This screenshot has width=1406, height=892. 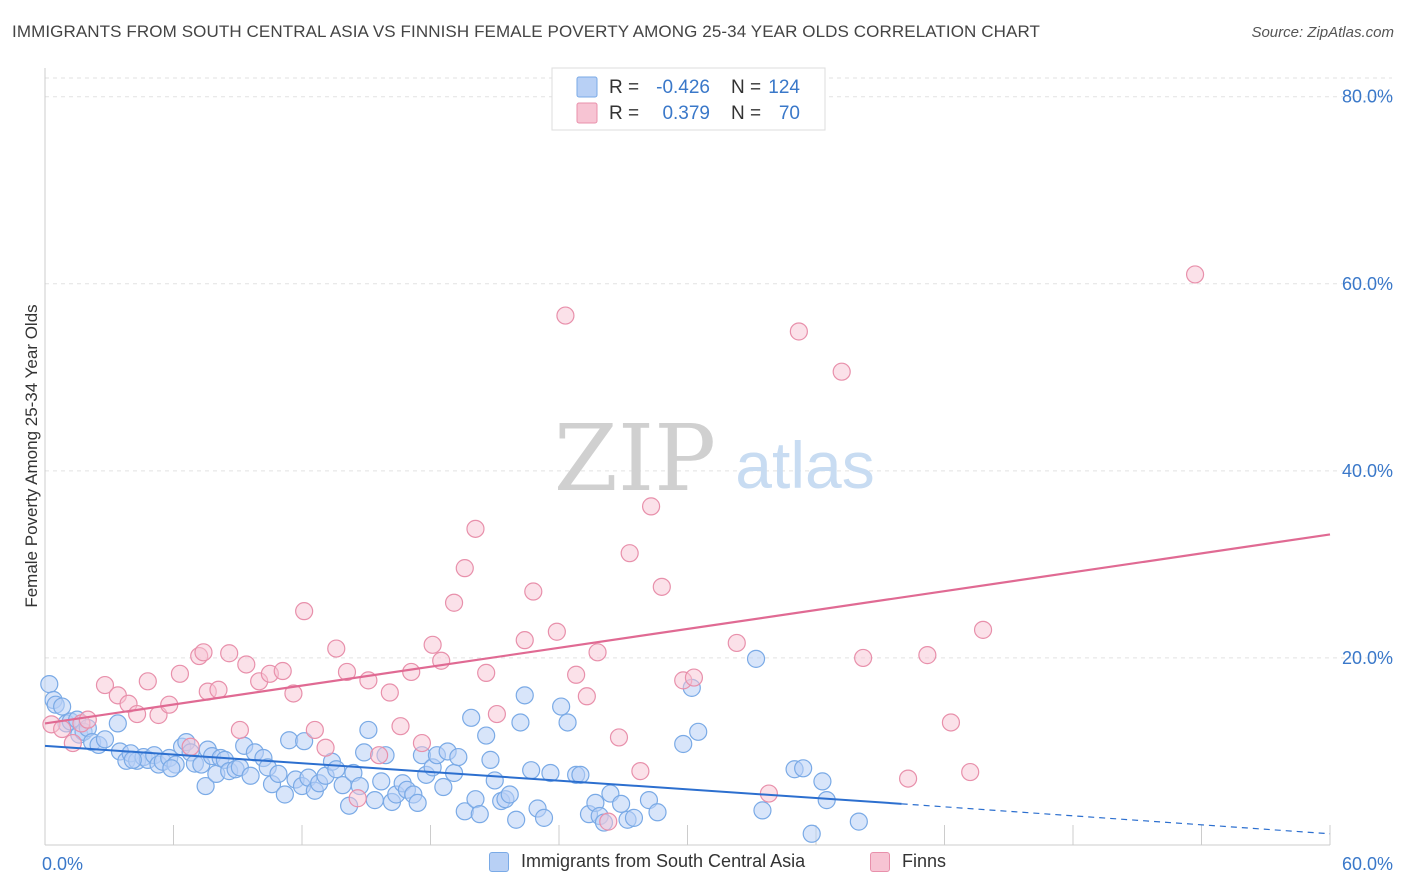 What do you see at coordinates (1367, 658) in the screenshot?
I see `y-tick-label: 20.0%` at bounding box center [1367, 658].